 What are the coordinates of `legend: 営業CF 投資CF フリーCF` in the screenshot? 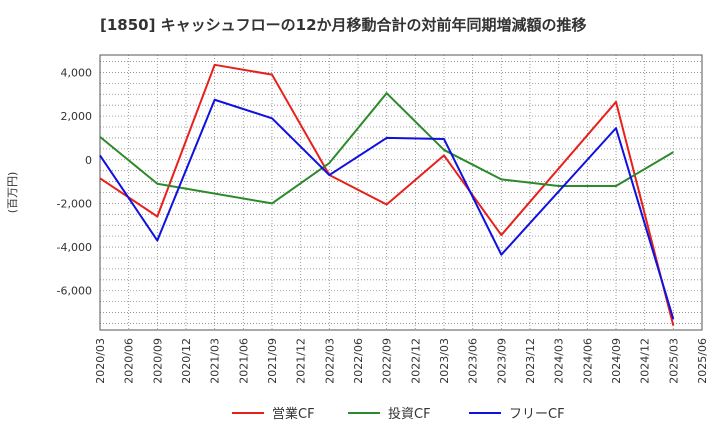 It's located at (398, 414).